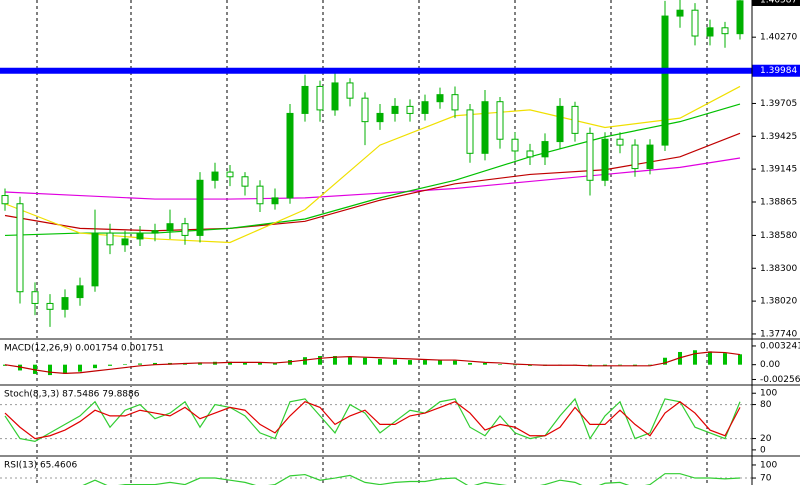  I want to click on current-price-label: 1.40587, so click(778, 3).